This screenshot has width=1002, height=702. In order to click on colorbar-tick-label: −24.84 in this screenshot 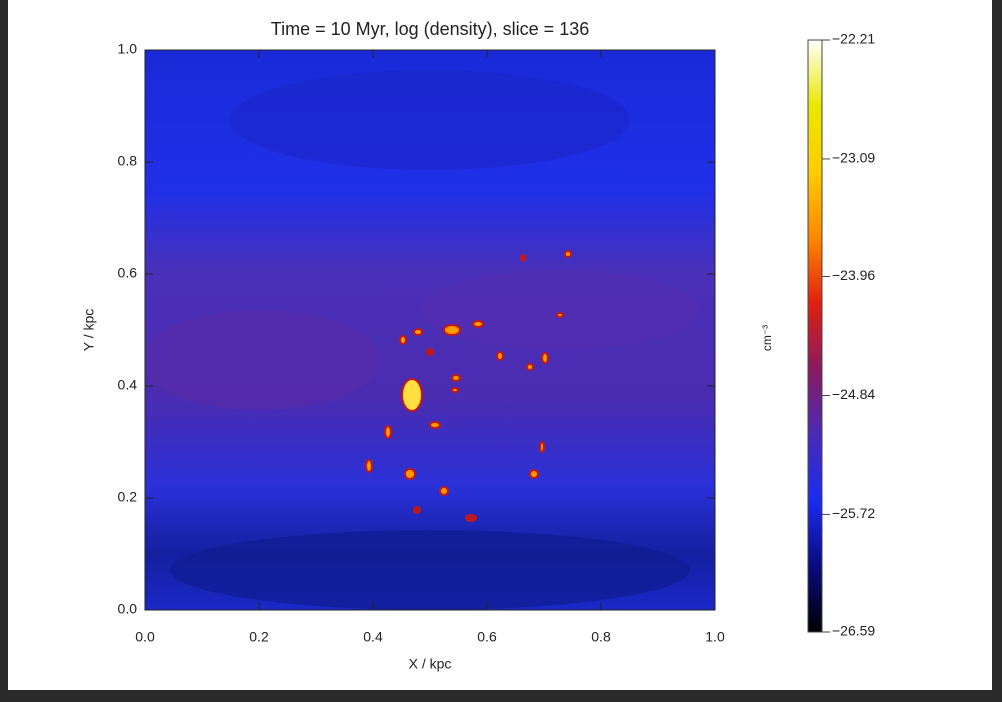, I will do `click(853, 394)`.